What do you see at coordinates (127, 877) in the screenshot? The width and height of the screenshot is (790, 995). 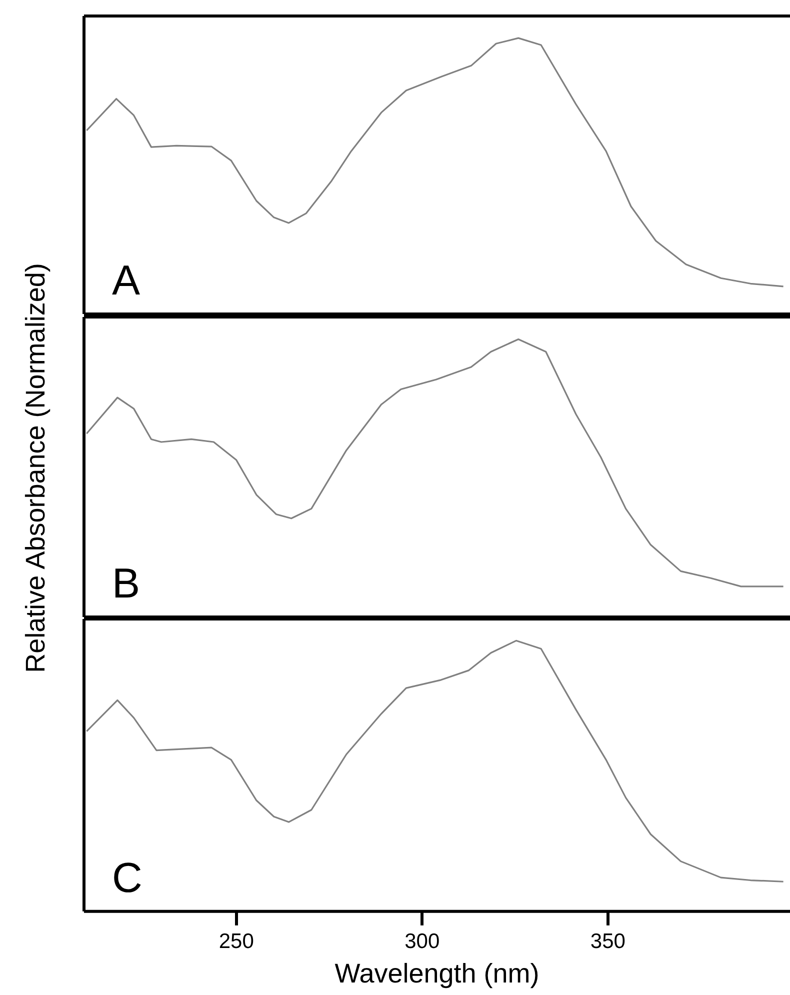 I see `annotation: C` at bounding box center [127, 877].